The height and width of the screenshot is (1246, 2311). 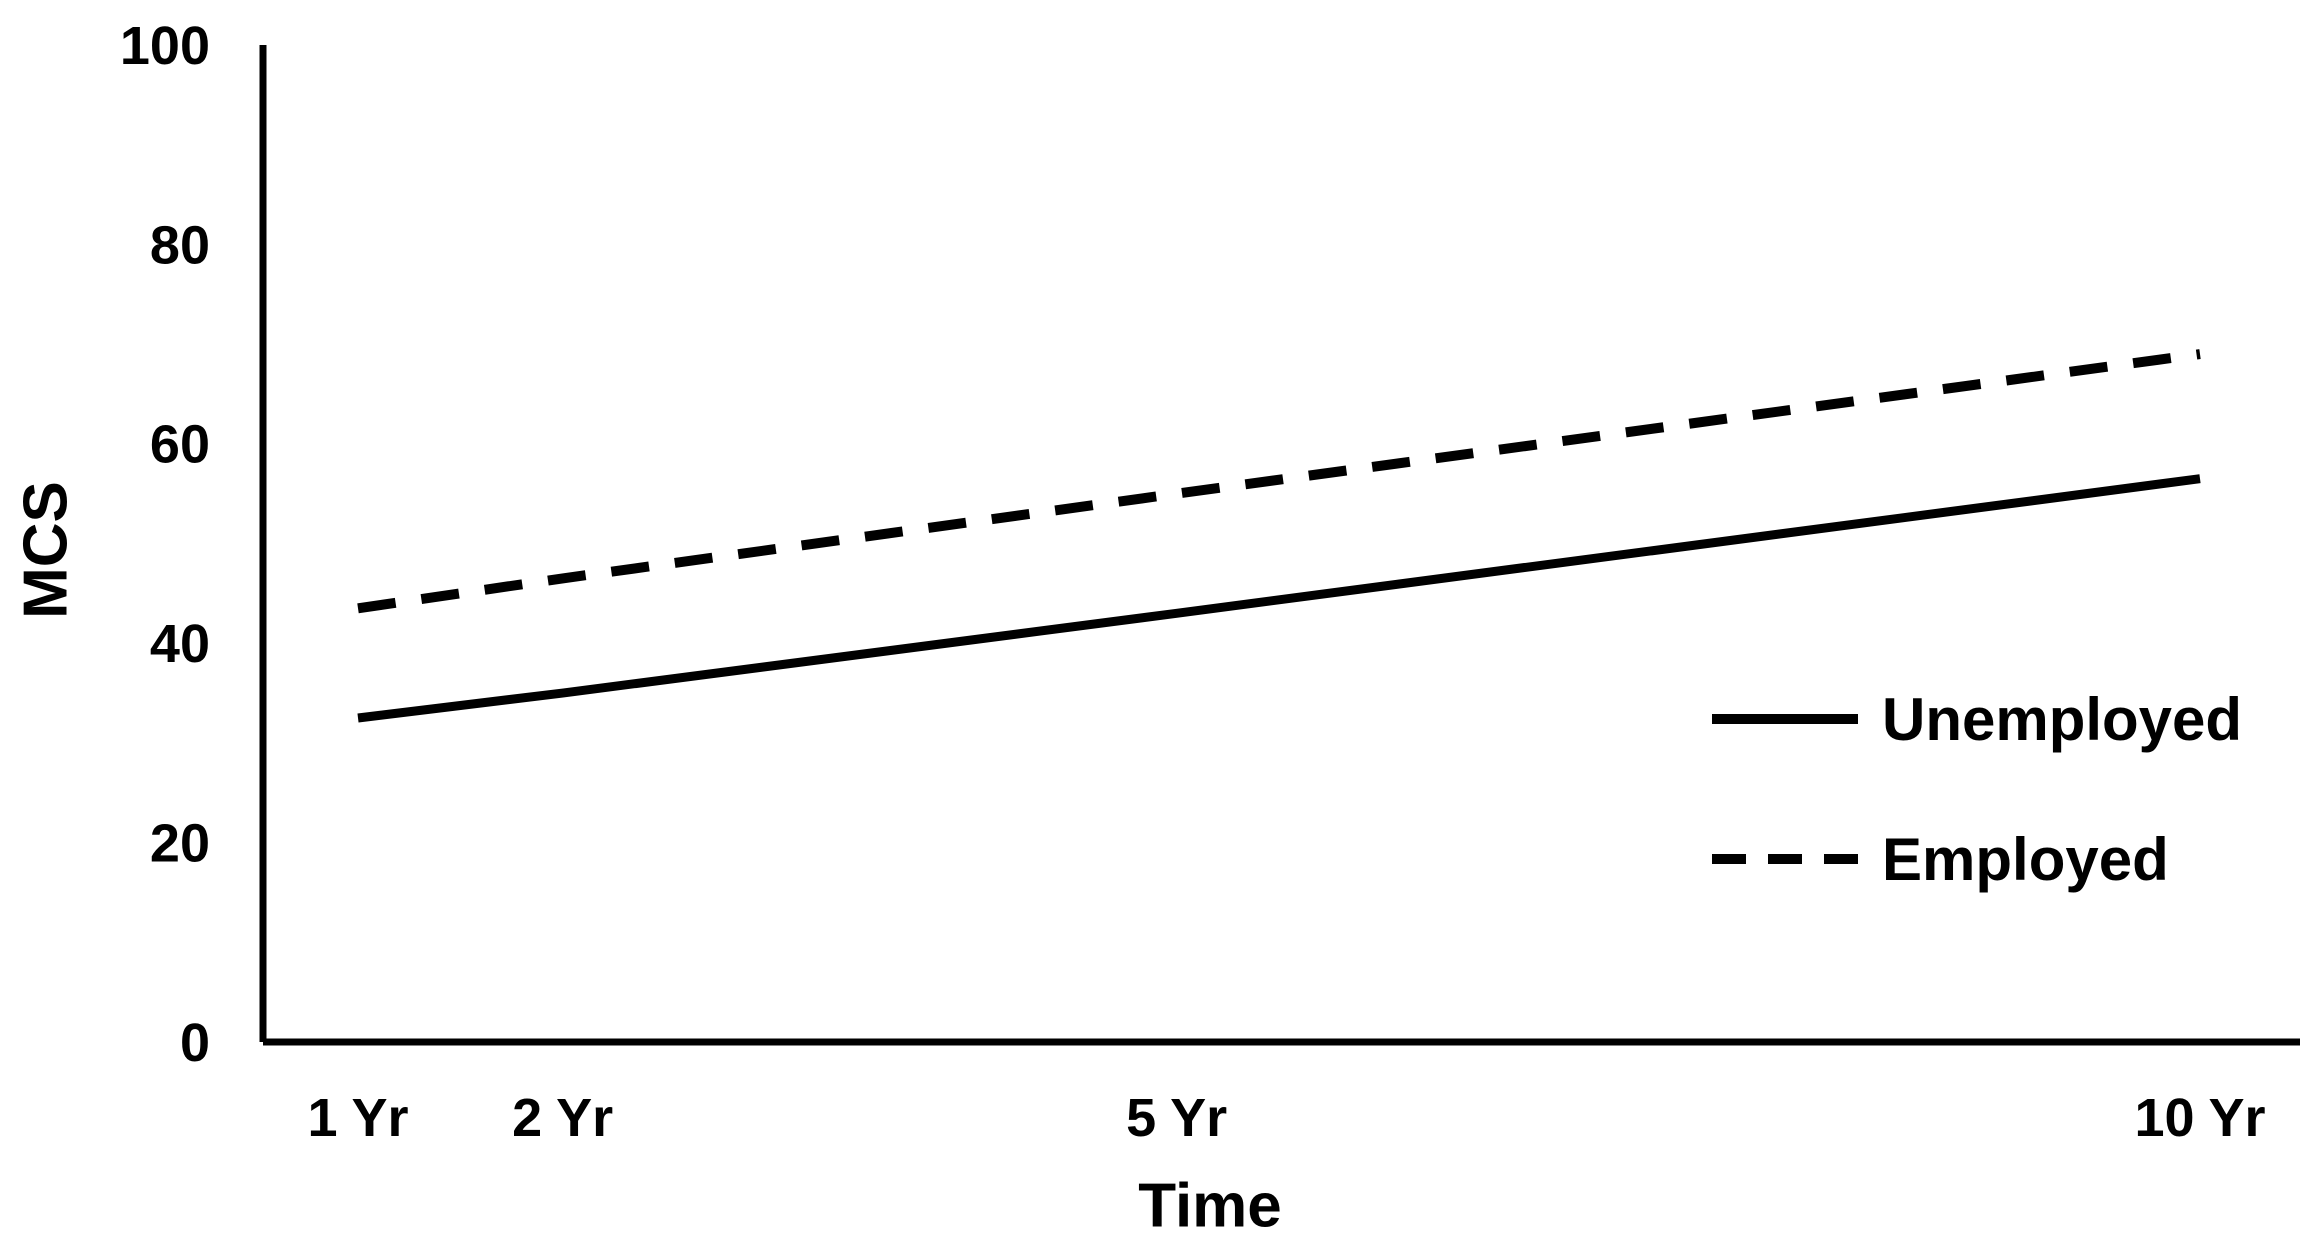 I want to click on legend-item-unemployed: Unemployed, so click(x=1977, y=719).